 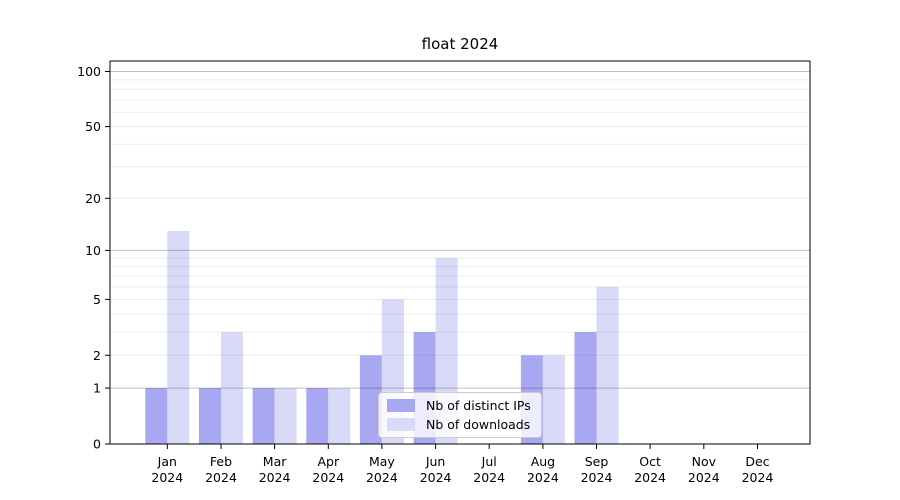 I want to click on y-tick-label: 1, so click(x=97, y=388).